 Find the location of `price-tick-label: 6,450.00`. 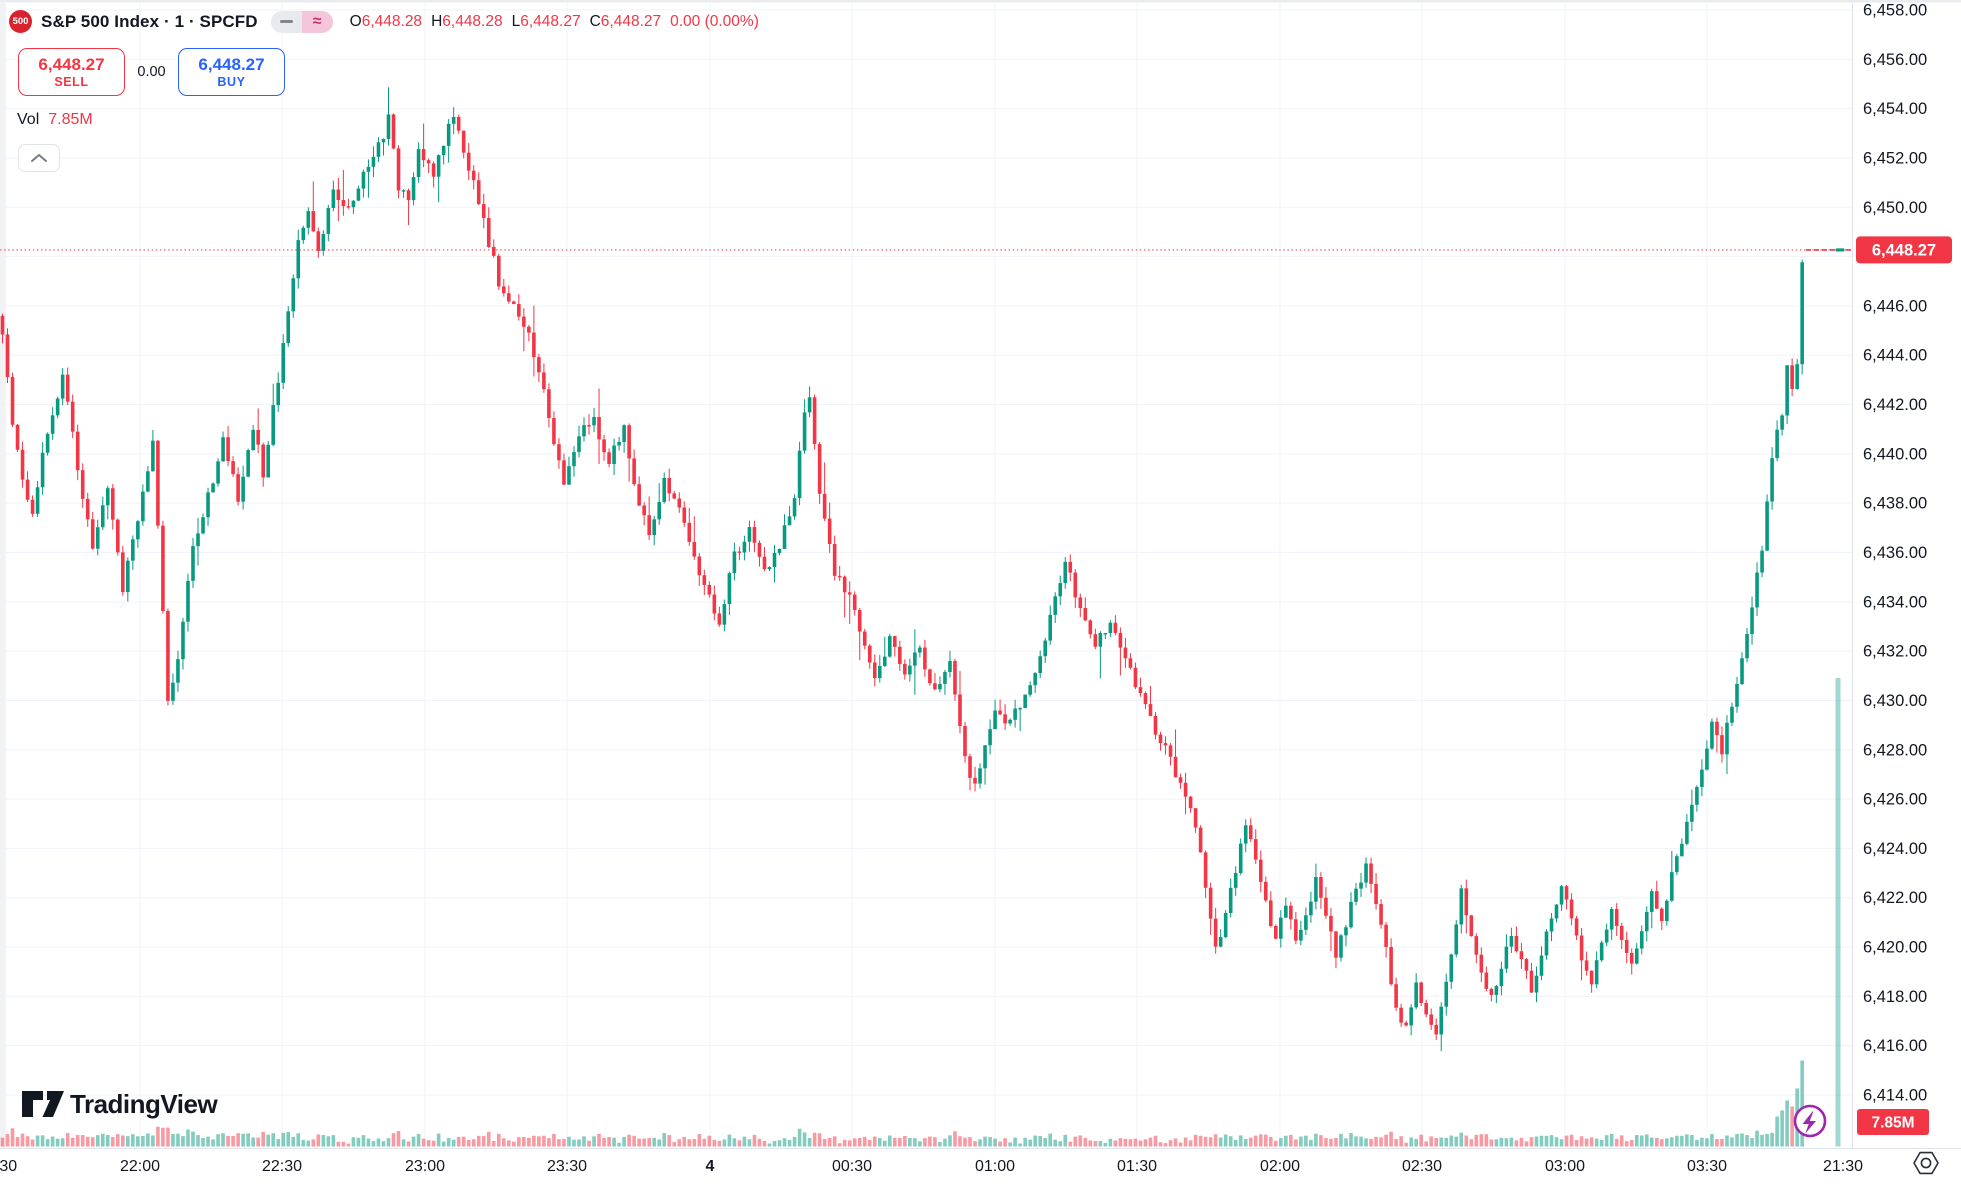

price-tick-label: 6,450.00 is located at coordinates (1895, 208).